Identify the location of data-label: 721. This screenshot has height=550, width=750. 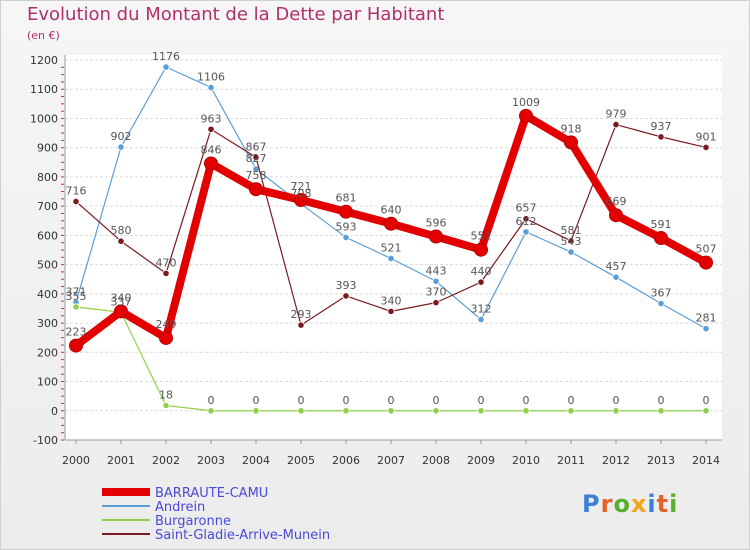
(301, 186).